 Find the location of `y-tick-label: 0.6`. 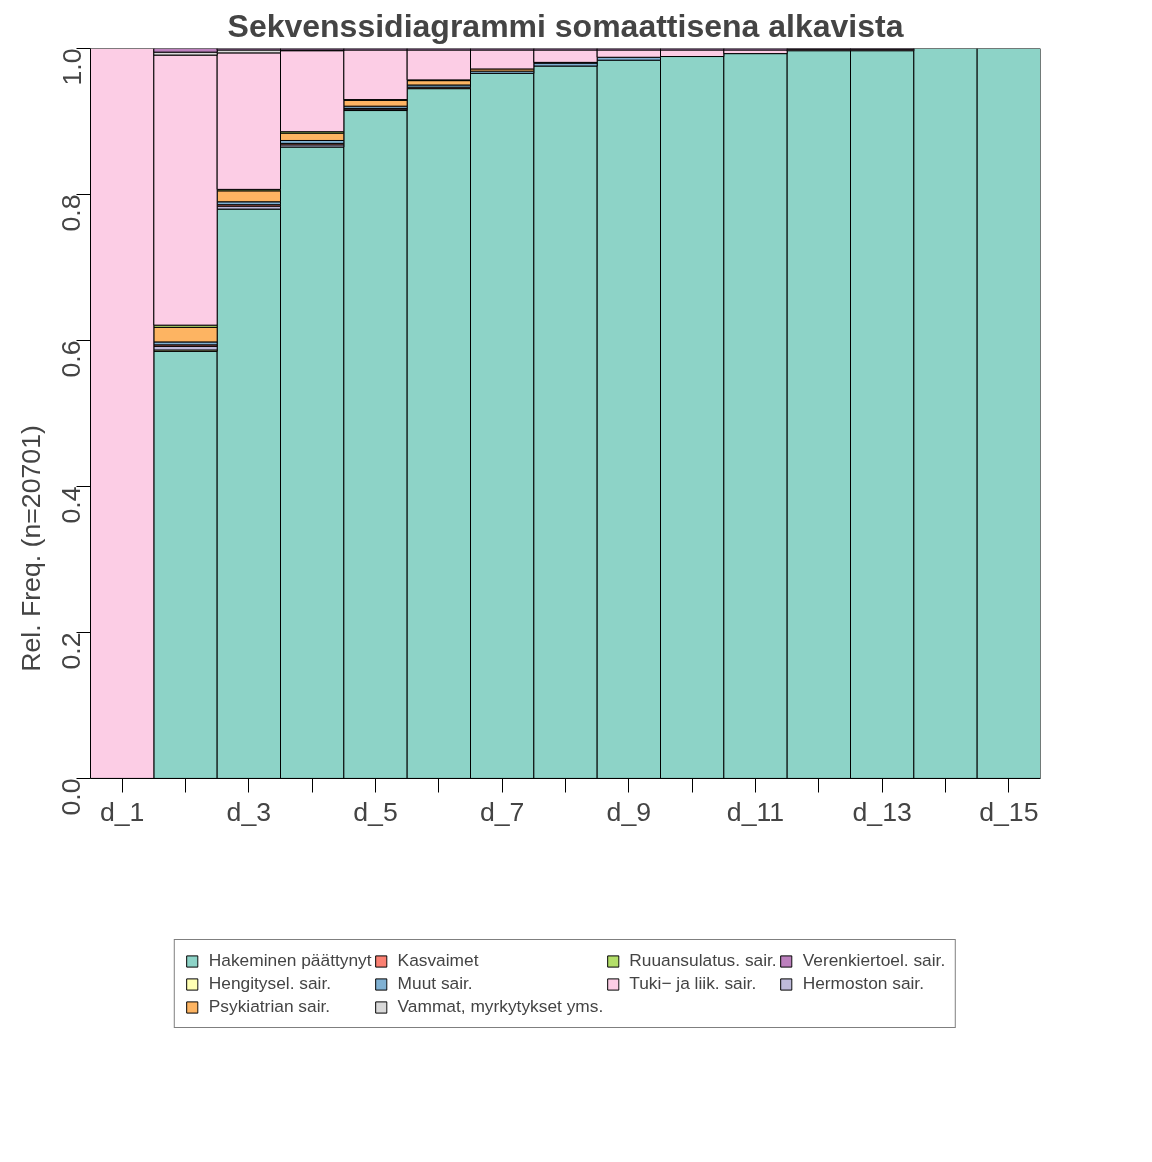

y-tick-label: 0.6 is located at coordinates (71, 359).